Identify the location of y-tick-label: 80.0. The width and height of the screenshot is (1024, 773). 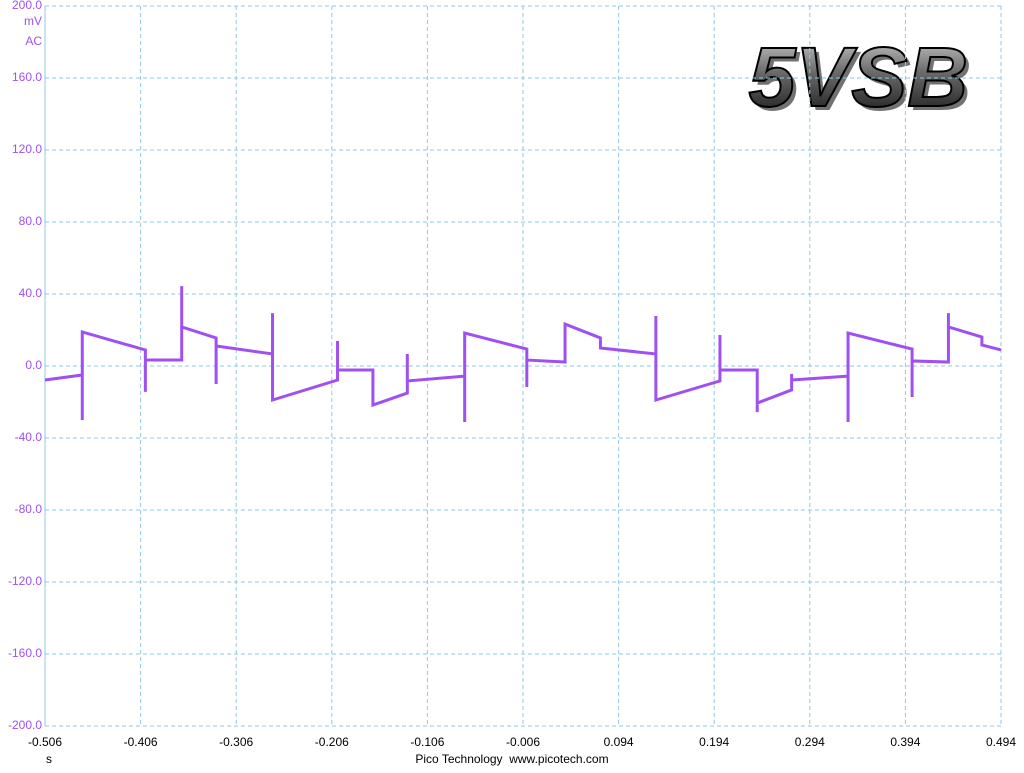
(31, 221).